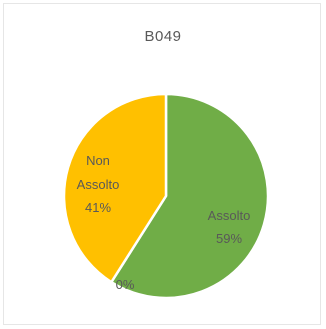 The height and width of the screenshot is (329, 326). What do you see at coordinates (98, 184) in the screenshot?
I see `slice-label-non-assolto-line2: Assolto` at bounding box center [98, 184].